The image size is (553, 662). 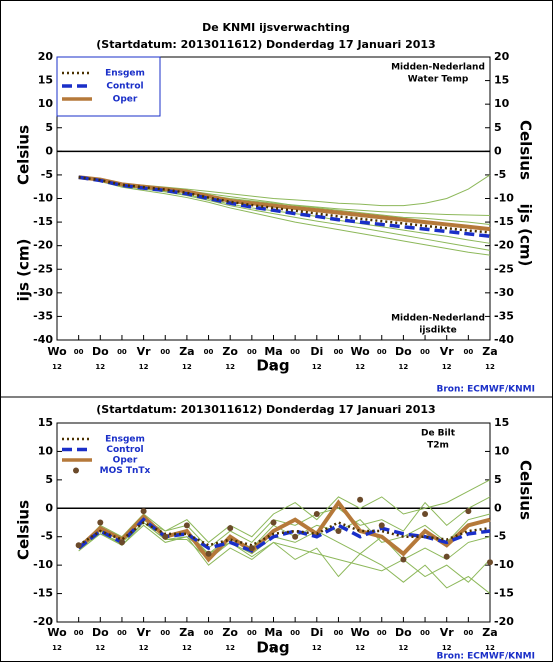 What do you see at coordinates (526, 490) in the screenshot?
I see `y2-axis-title: Celsius` at bounding box center [526, 490].